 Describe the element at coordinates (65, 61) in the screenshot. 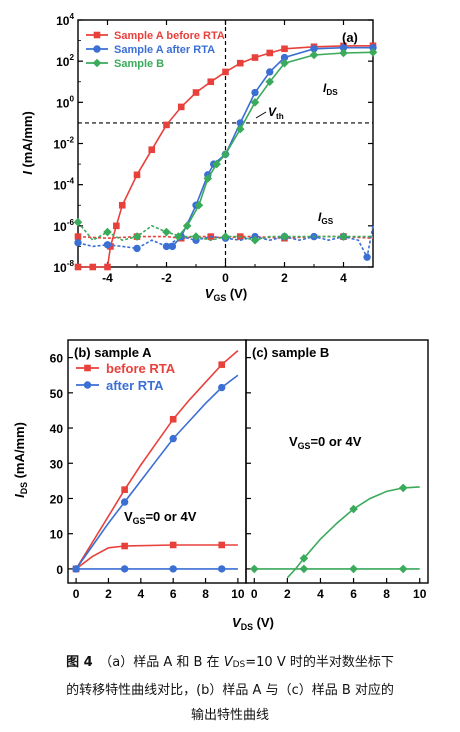

I see `y-tick-label: 10²` at that location.